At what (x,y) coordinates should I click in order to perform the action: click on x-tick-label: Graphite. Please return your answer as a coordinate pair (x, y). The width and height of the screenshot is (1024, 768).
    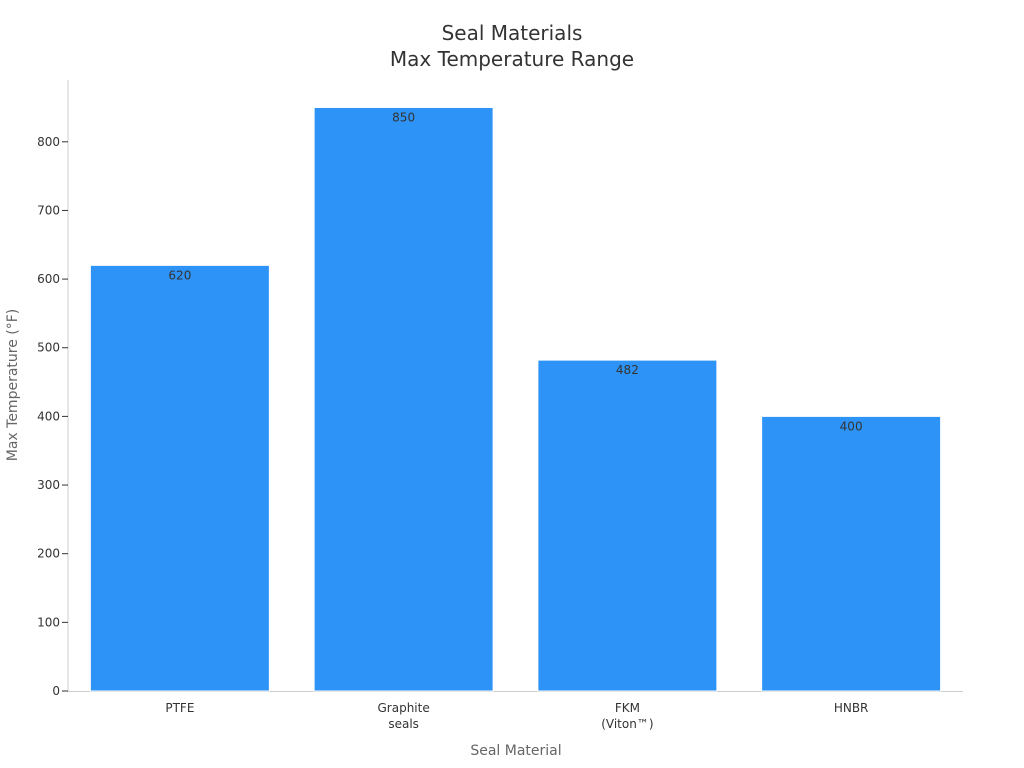
    Looking at the image, I should click on (404, 708).